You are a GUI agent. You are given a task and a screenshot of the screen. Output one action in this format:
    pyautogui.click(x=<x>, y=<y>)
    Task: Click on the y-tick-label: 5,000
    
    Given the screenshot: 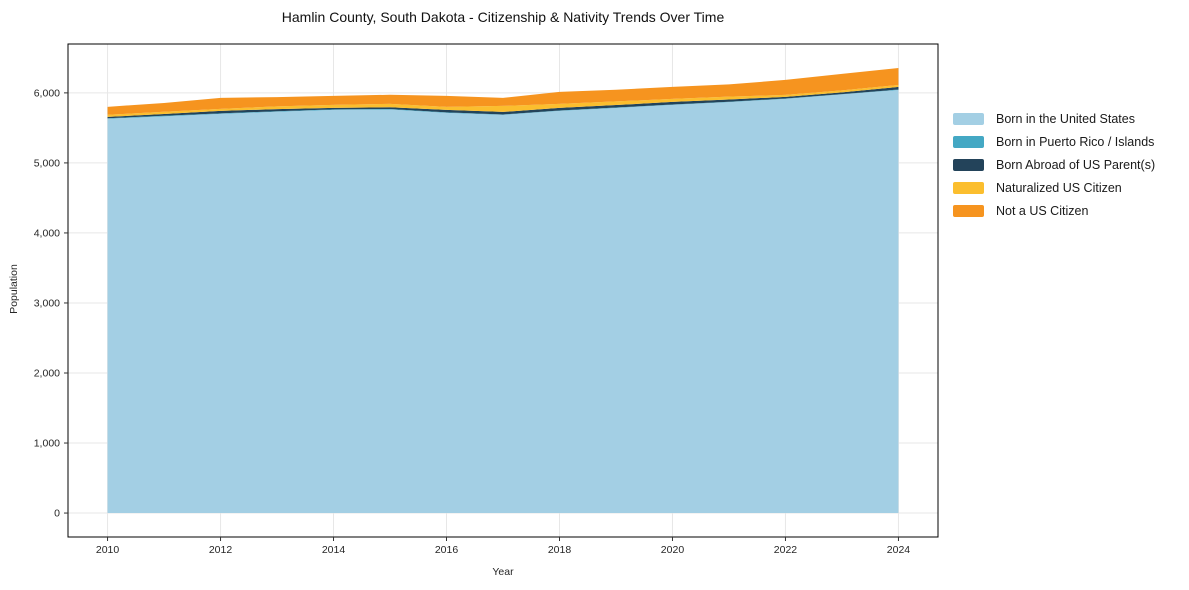 What is the action you would take?
    pyautogui.click(x=47, y=164)
    